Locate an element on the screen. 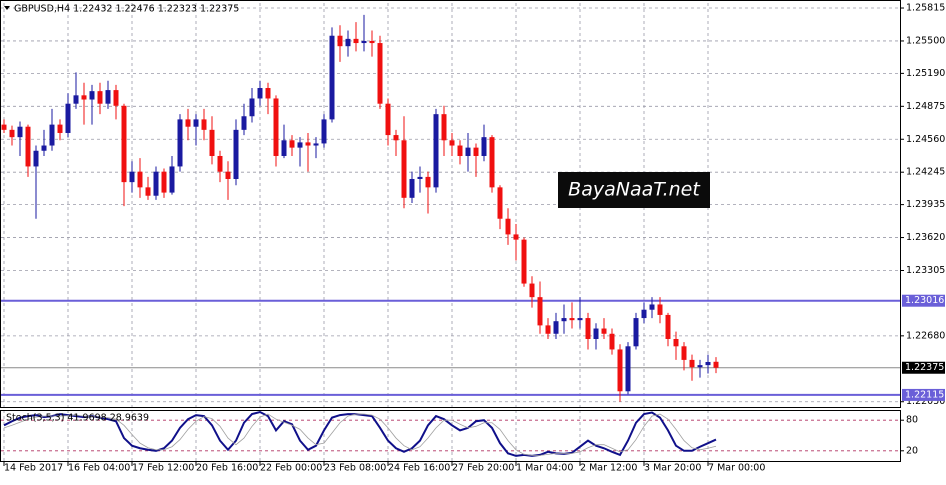 This screenshot has width=946, height=485. level-label-box is located at coordinates (923, 300).